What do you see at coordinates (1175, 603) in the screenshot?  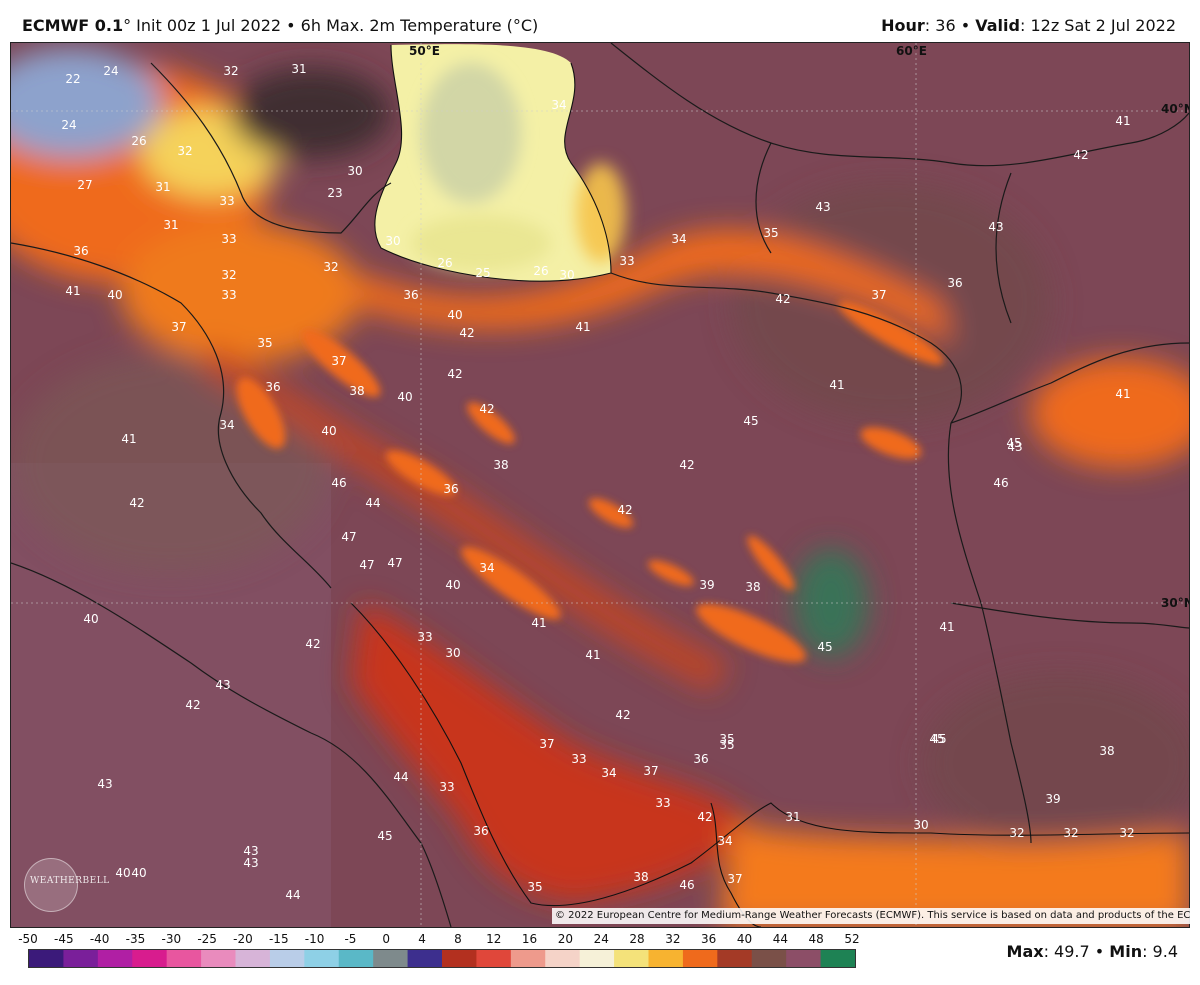 I see `graticule-label: 30°N` at bounding box center [1175, 603].